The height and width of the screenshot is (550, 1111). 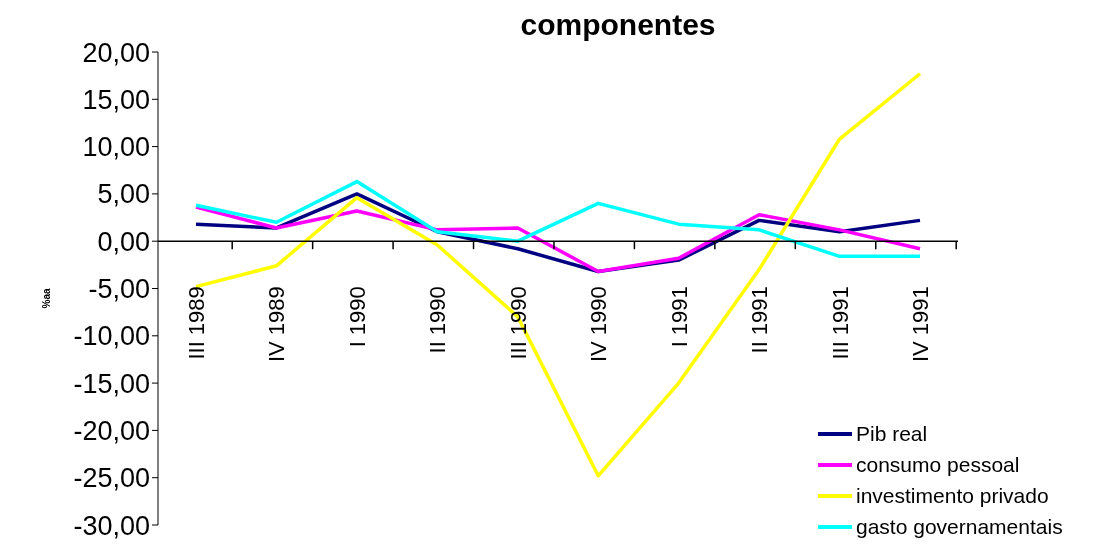 I want to click on legend-label: investimento privado, so click(x=952, y=496).